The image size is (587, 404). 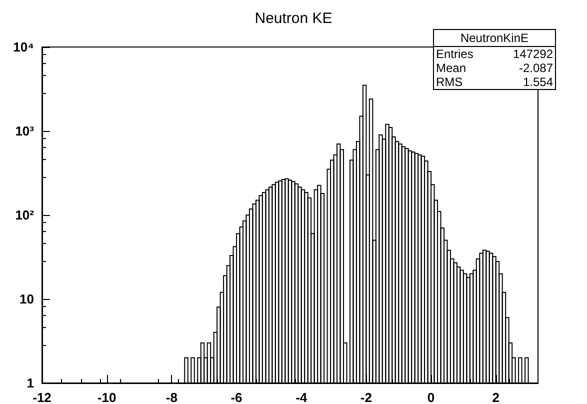 I want to click on x-tick-label: -12, so click(x=42, y=397).